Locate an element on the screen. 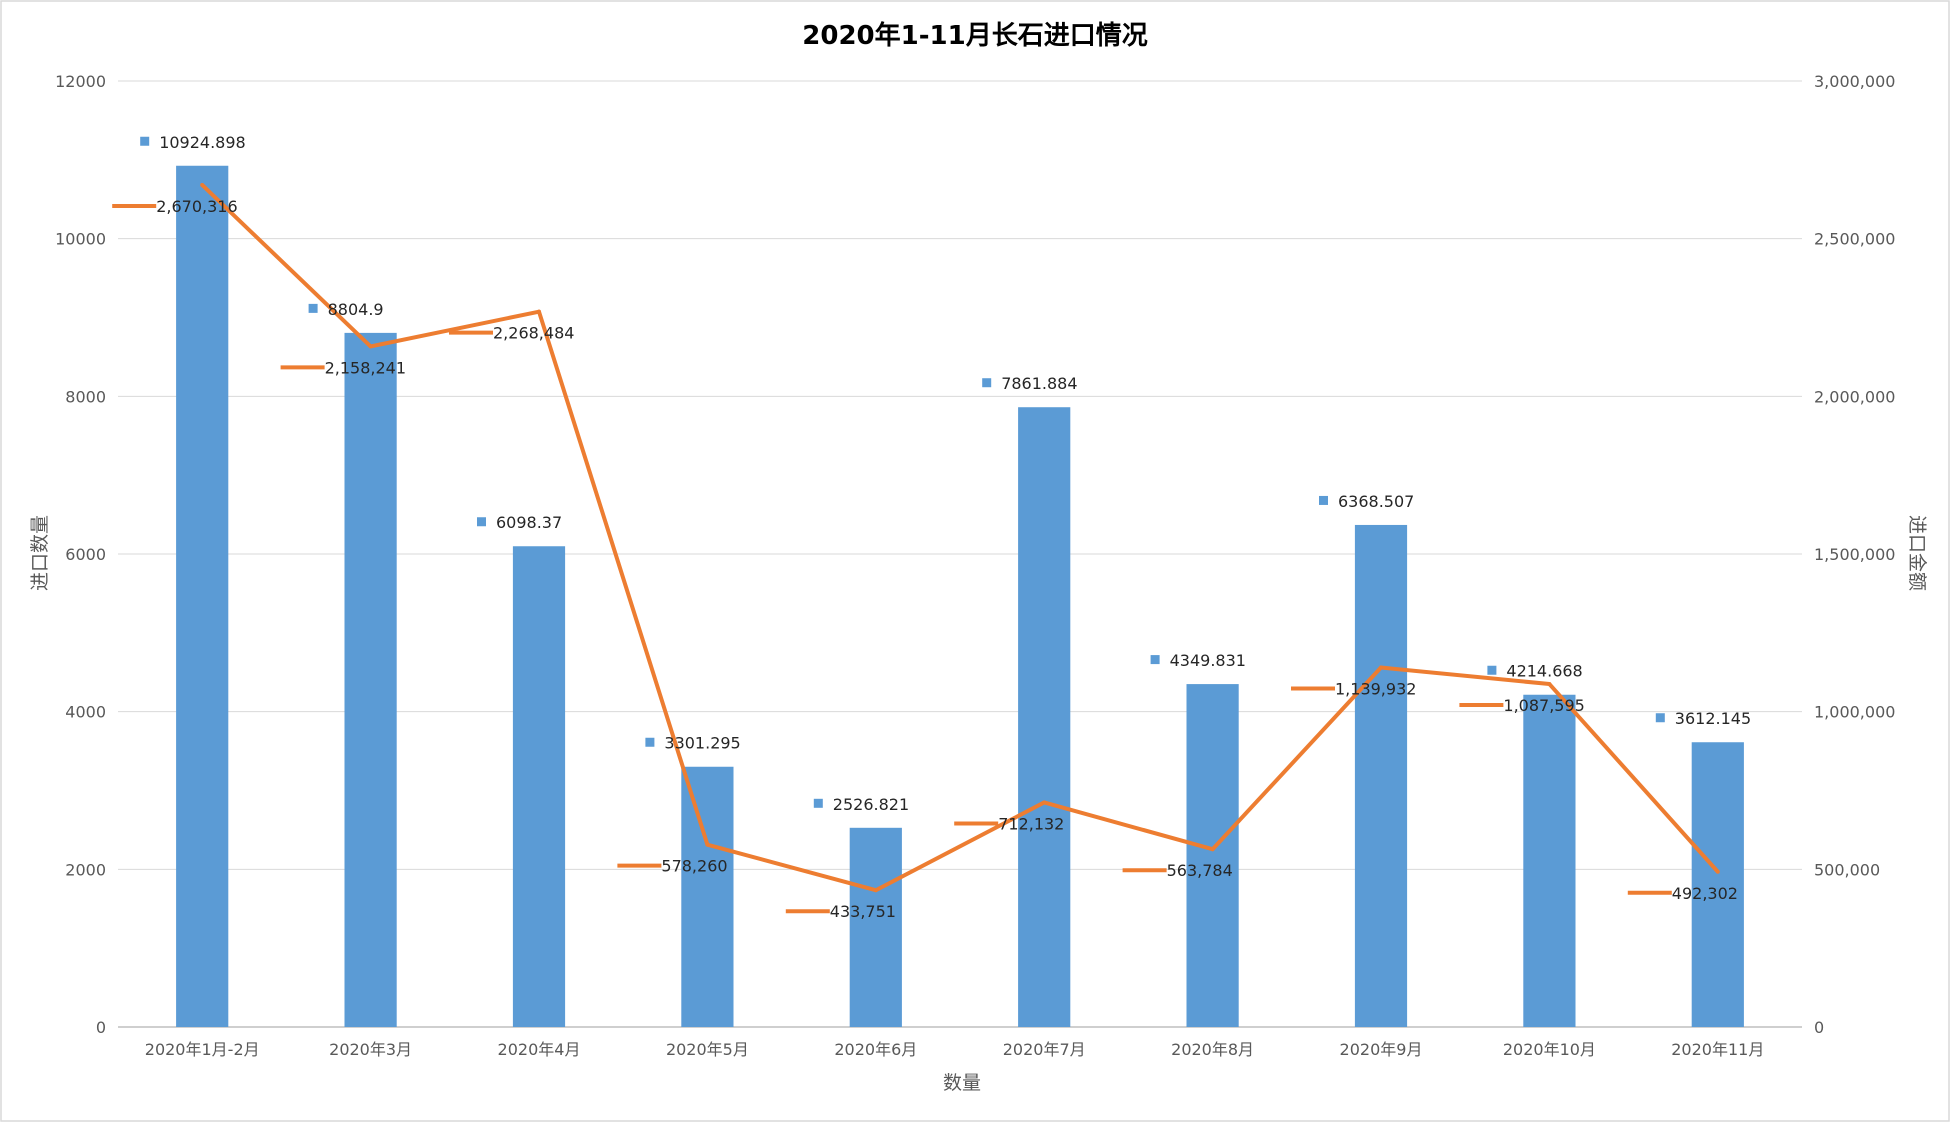  y-axis-ticks: 0 2000 4000 6000 8000 10000 12000 is located at coordinates (80, 554).